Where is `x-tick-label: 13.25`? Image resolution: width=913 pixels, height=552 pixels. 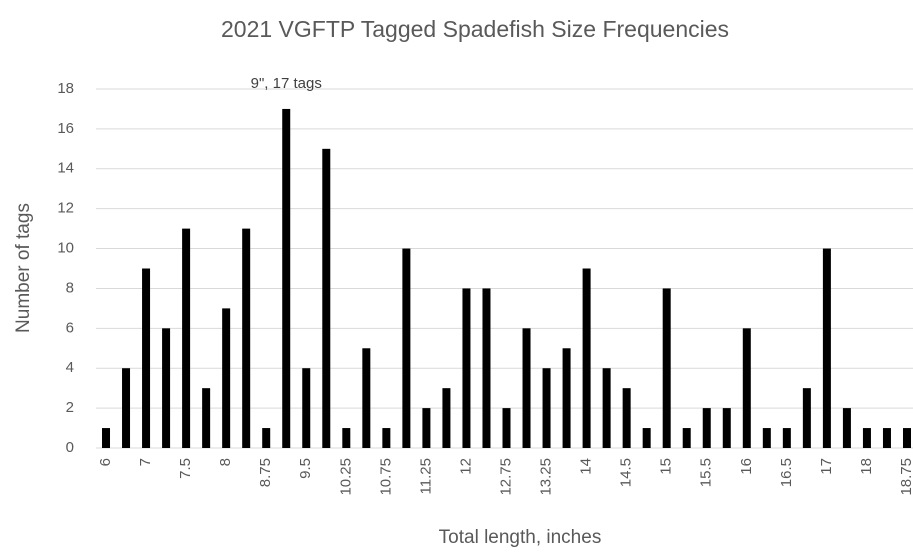
x-tick-label: 13.25 is located at coordinates (546, 477).